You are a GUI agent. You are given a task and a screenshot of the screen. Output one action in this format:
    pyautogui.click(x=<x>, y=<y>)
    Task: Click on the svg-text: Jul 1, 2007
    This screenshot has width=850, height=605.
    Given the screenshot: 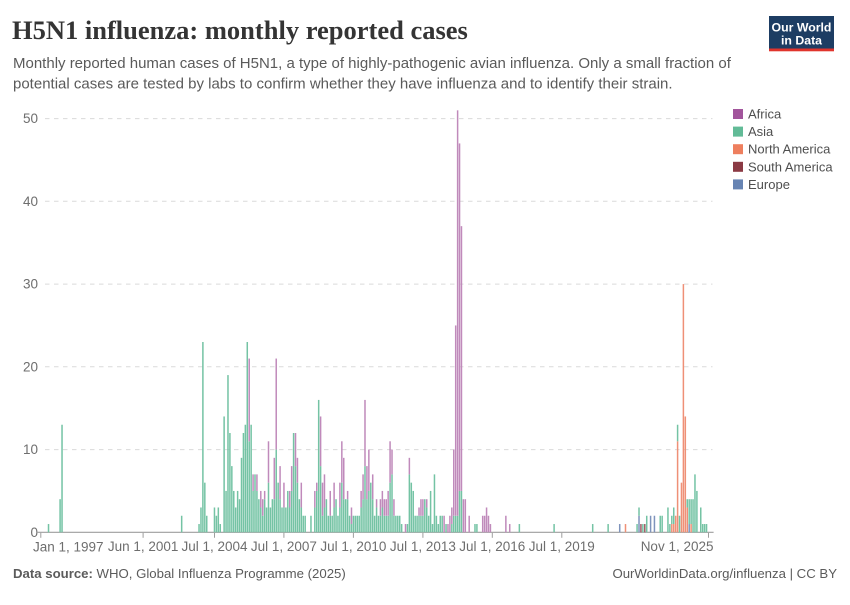 What is the action you would take?
    pyautogui.click(x=284, y=546)
    